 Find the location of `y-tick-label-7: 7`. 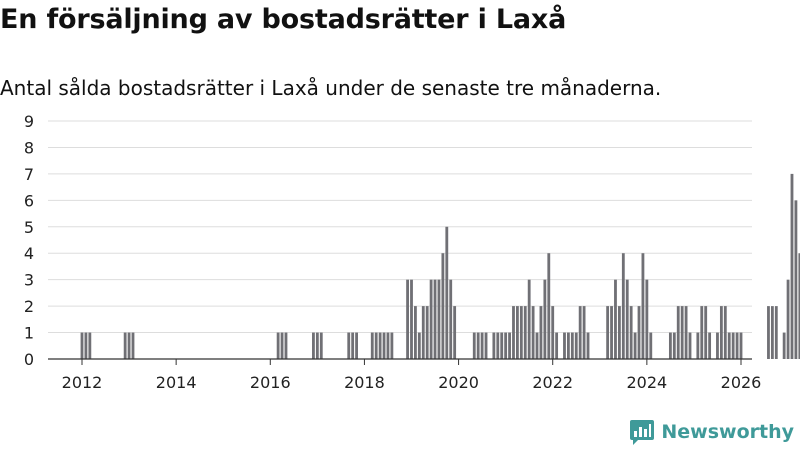

y-tick-label-7: 7 is located at coordinates (29, 174).